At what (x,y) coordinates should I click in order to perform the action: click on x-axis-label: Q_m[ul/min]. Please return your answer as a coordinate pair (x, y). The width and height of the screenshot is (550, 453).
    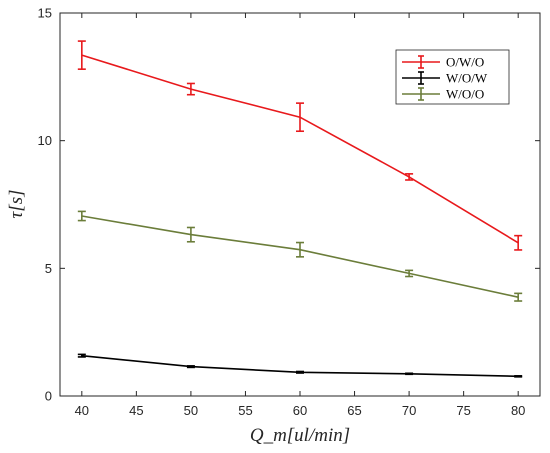
    Looking at the image, I should click on (300, 435).